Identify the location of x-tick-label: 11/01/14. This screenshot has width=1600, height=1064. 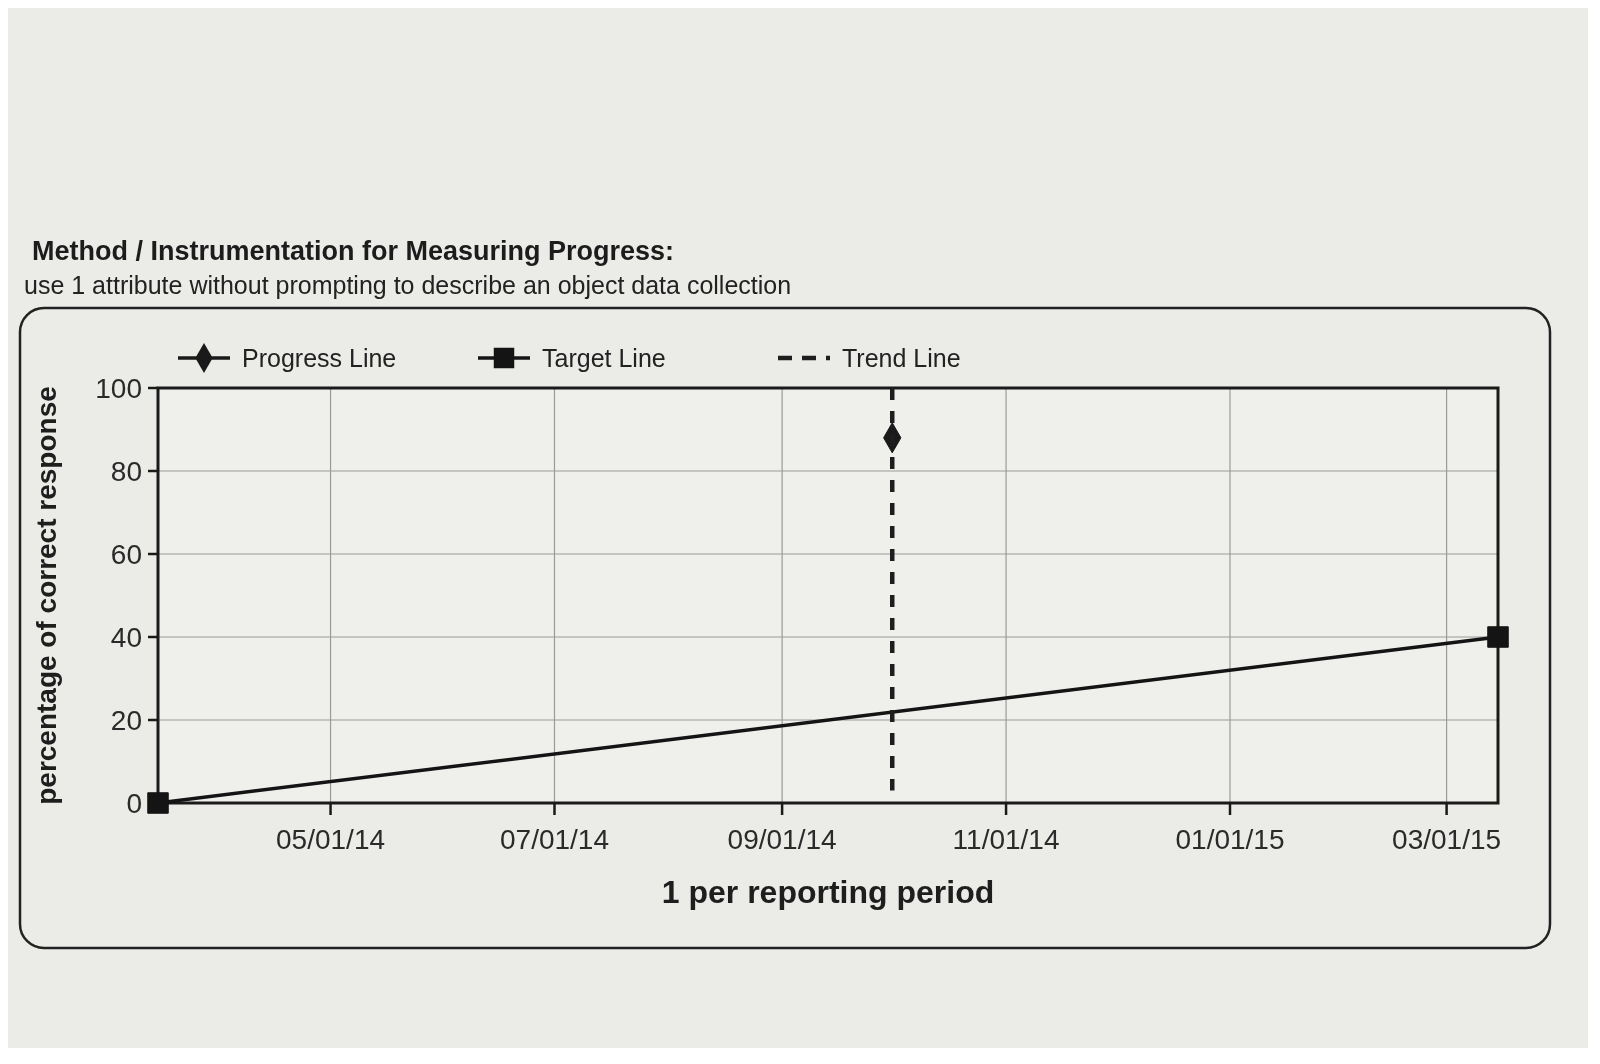
(1006, 839).